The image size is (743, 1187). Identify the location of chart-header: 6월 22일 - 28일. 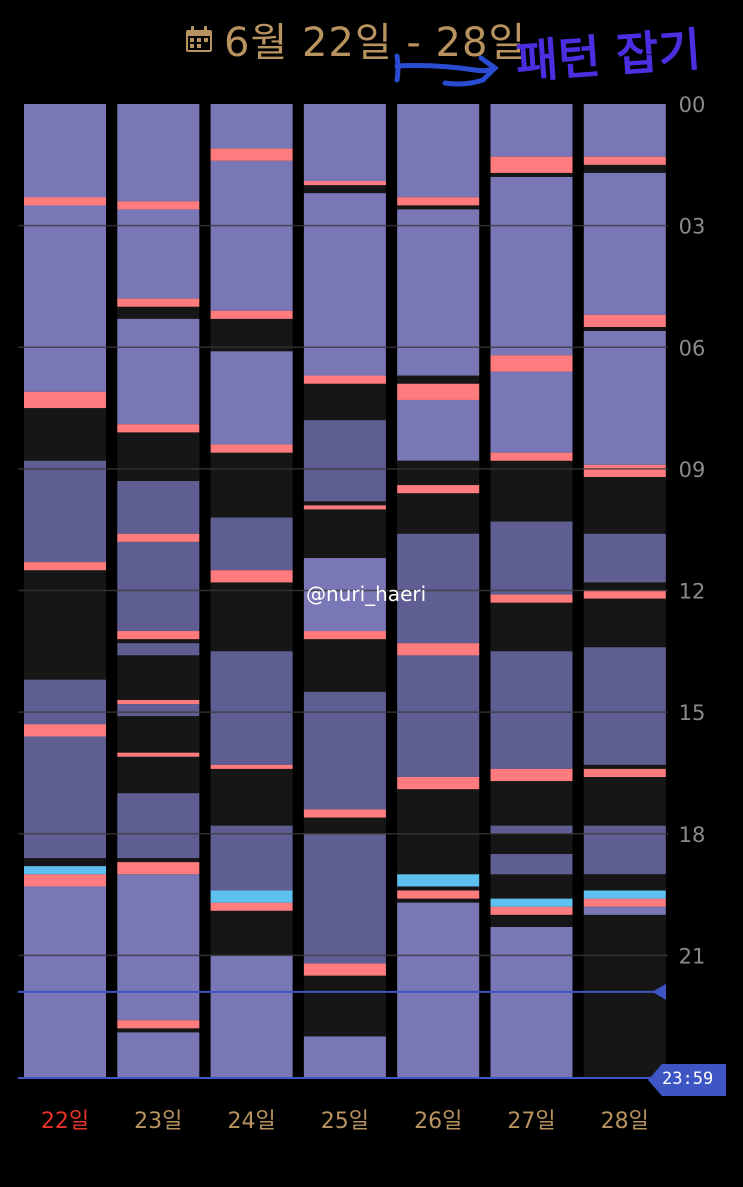
(371, 50).